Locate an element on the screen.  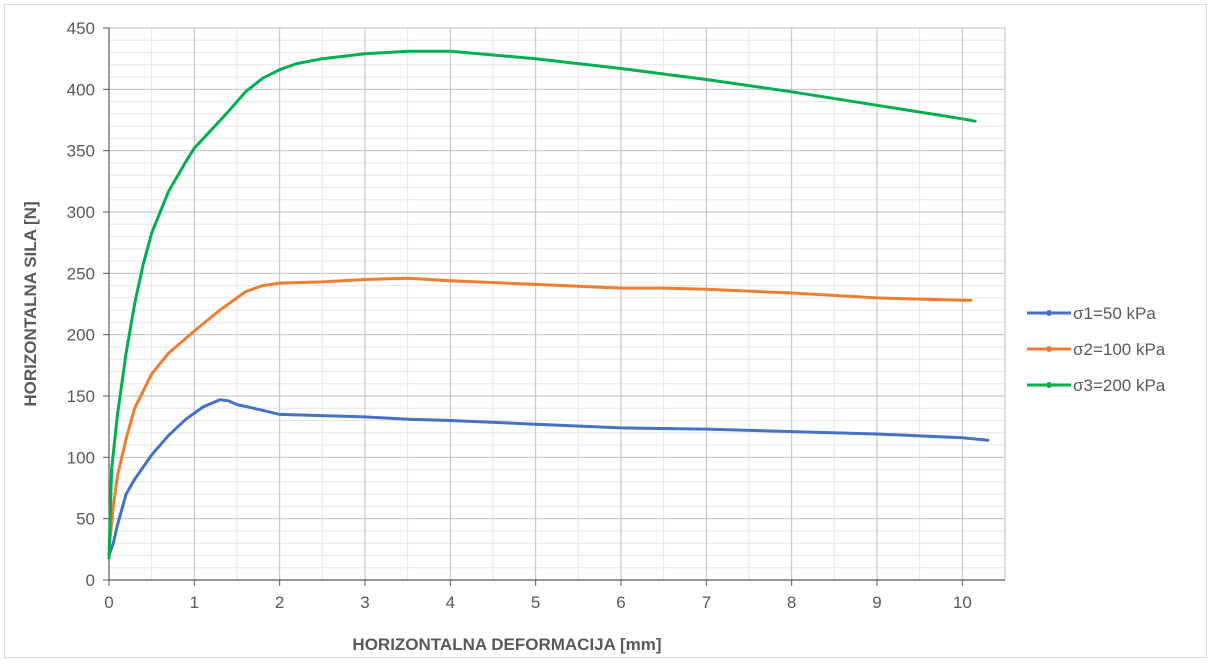
y-tick-label: 200 is located at coordinates (81, 335).